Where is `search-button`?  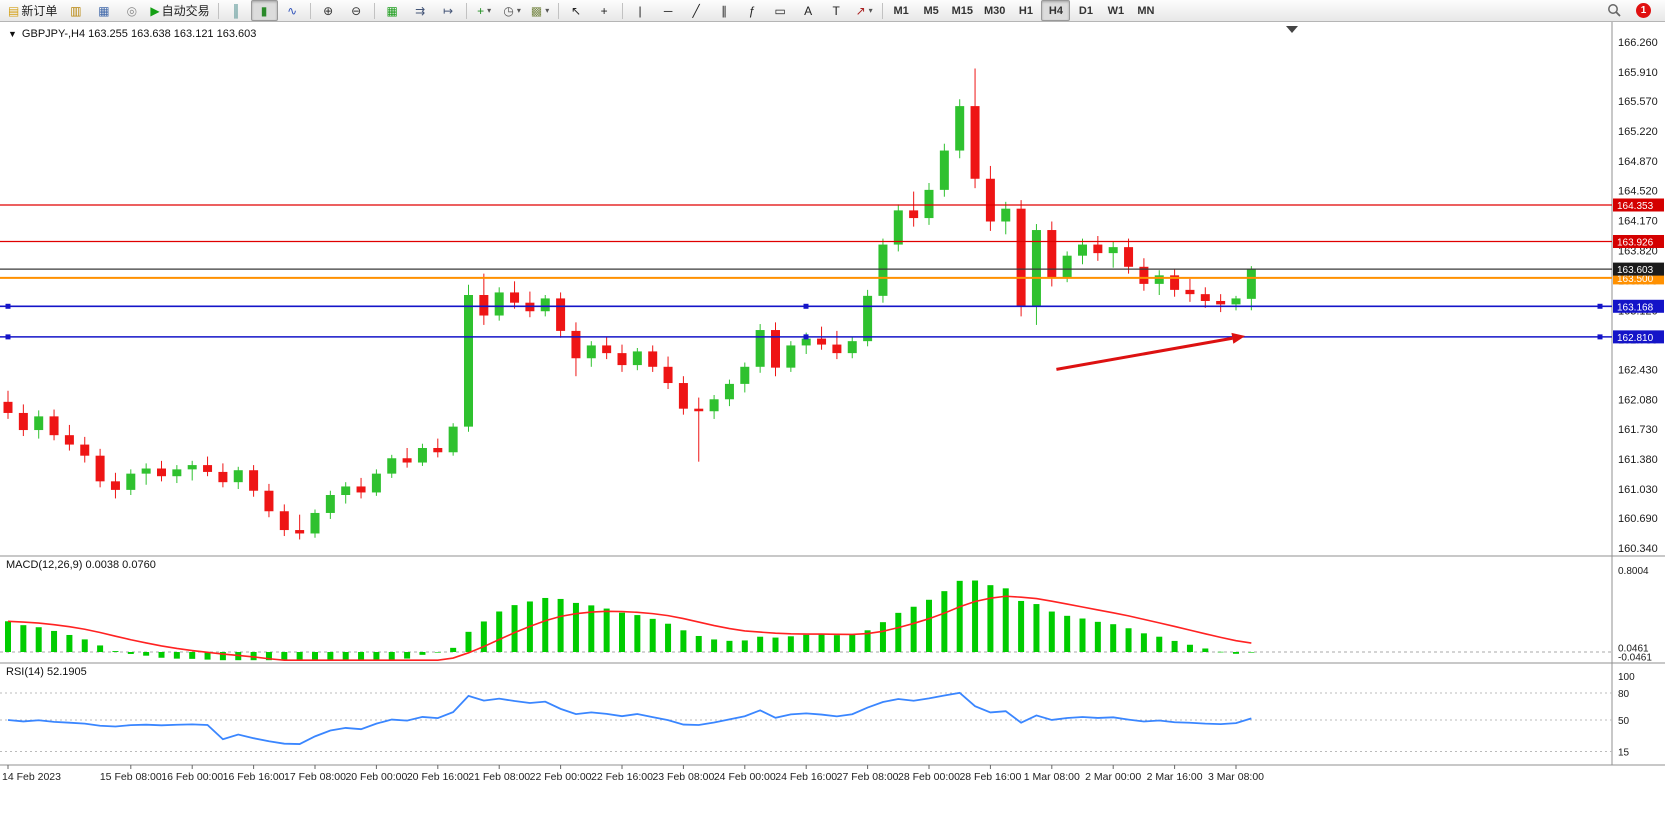
search-button is located at coordinates (1614, 10).